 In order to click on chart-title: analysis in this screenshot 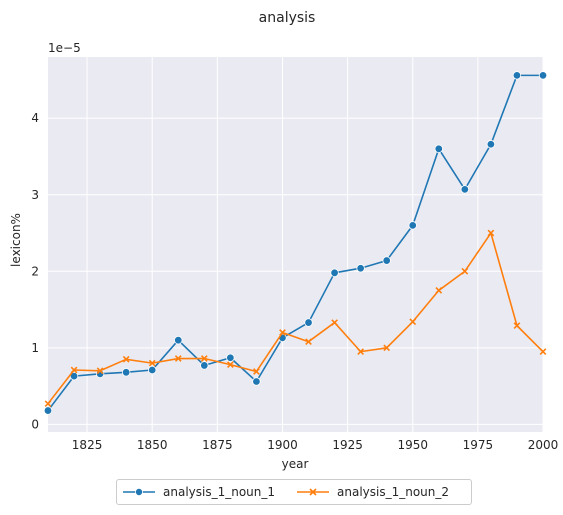, I will do `click(287, 18)`.